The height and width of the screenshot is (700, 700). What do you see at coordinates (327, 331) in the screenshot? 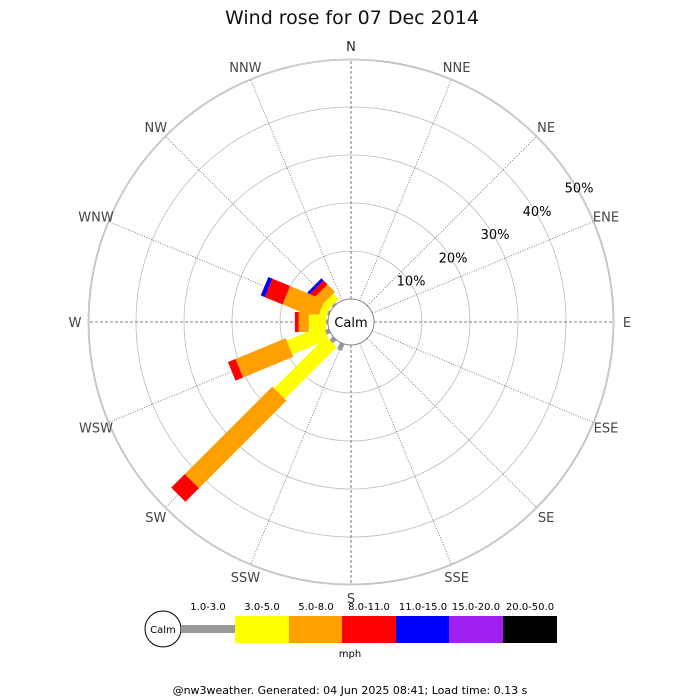
I see `bar-wsw-1.0-3.0` at bounding box center [327, 331].